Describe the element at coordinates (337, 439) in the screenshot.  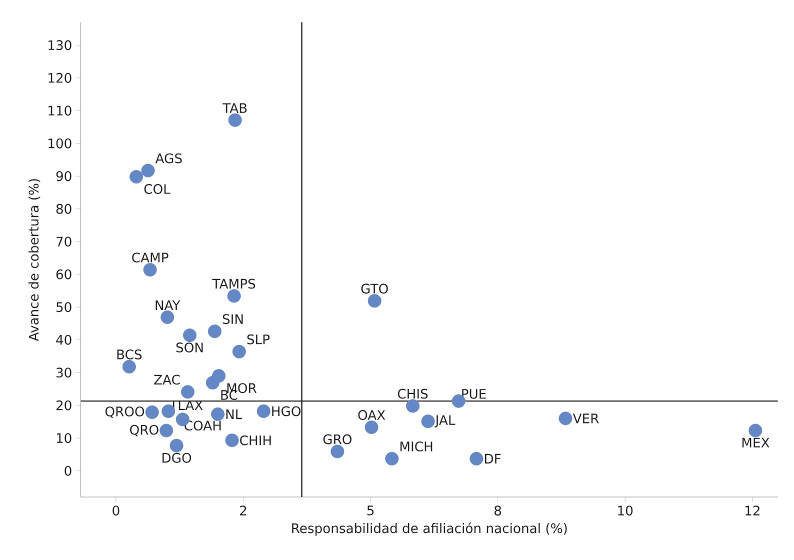
I see `data-label: GRO` at that location.